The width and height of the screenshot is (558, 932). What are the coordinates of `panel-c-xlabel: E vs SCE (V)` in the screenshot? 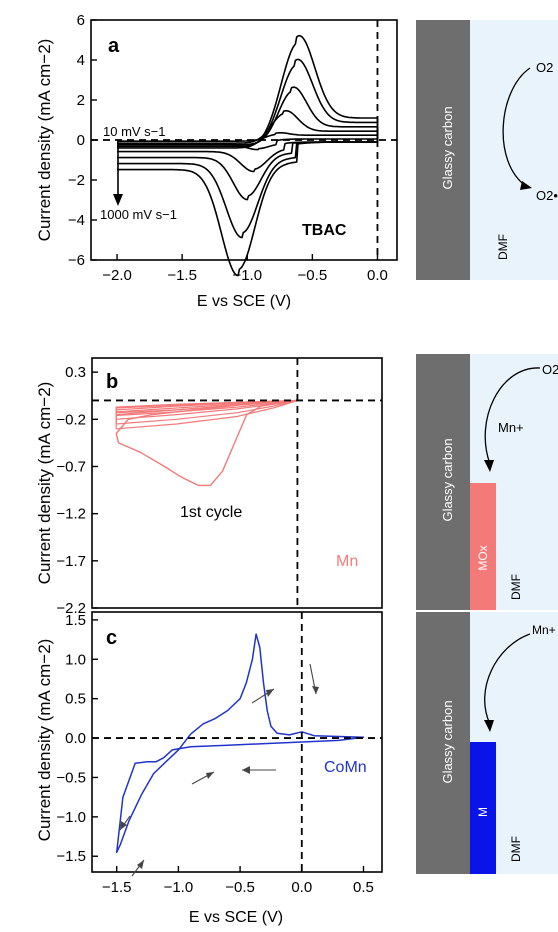 It's located at (236, 917).